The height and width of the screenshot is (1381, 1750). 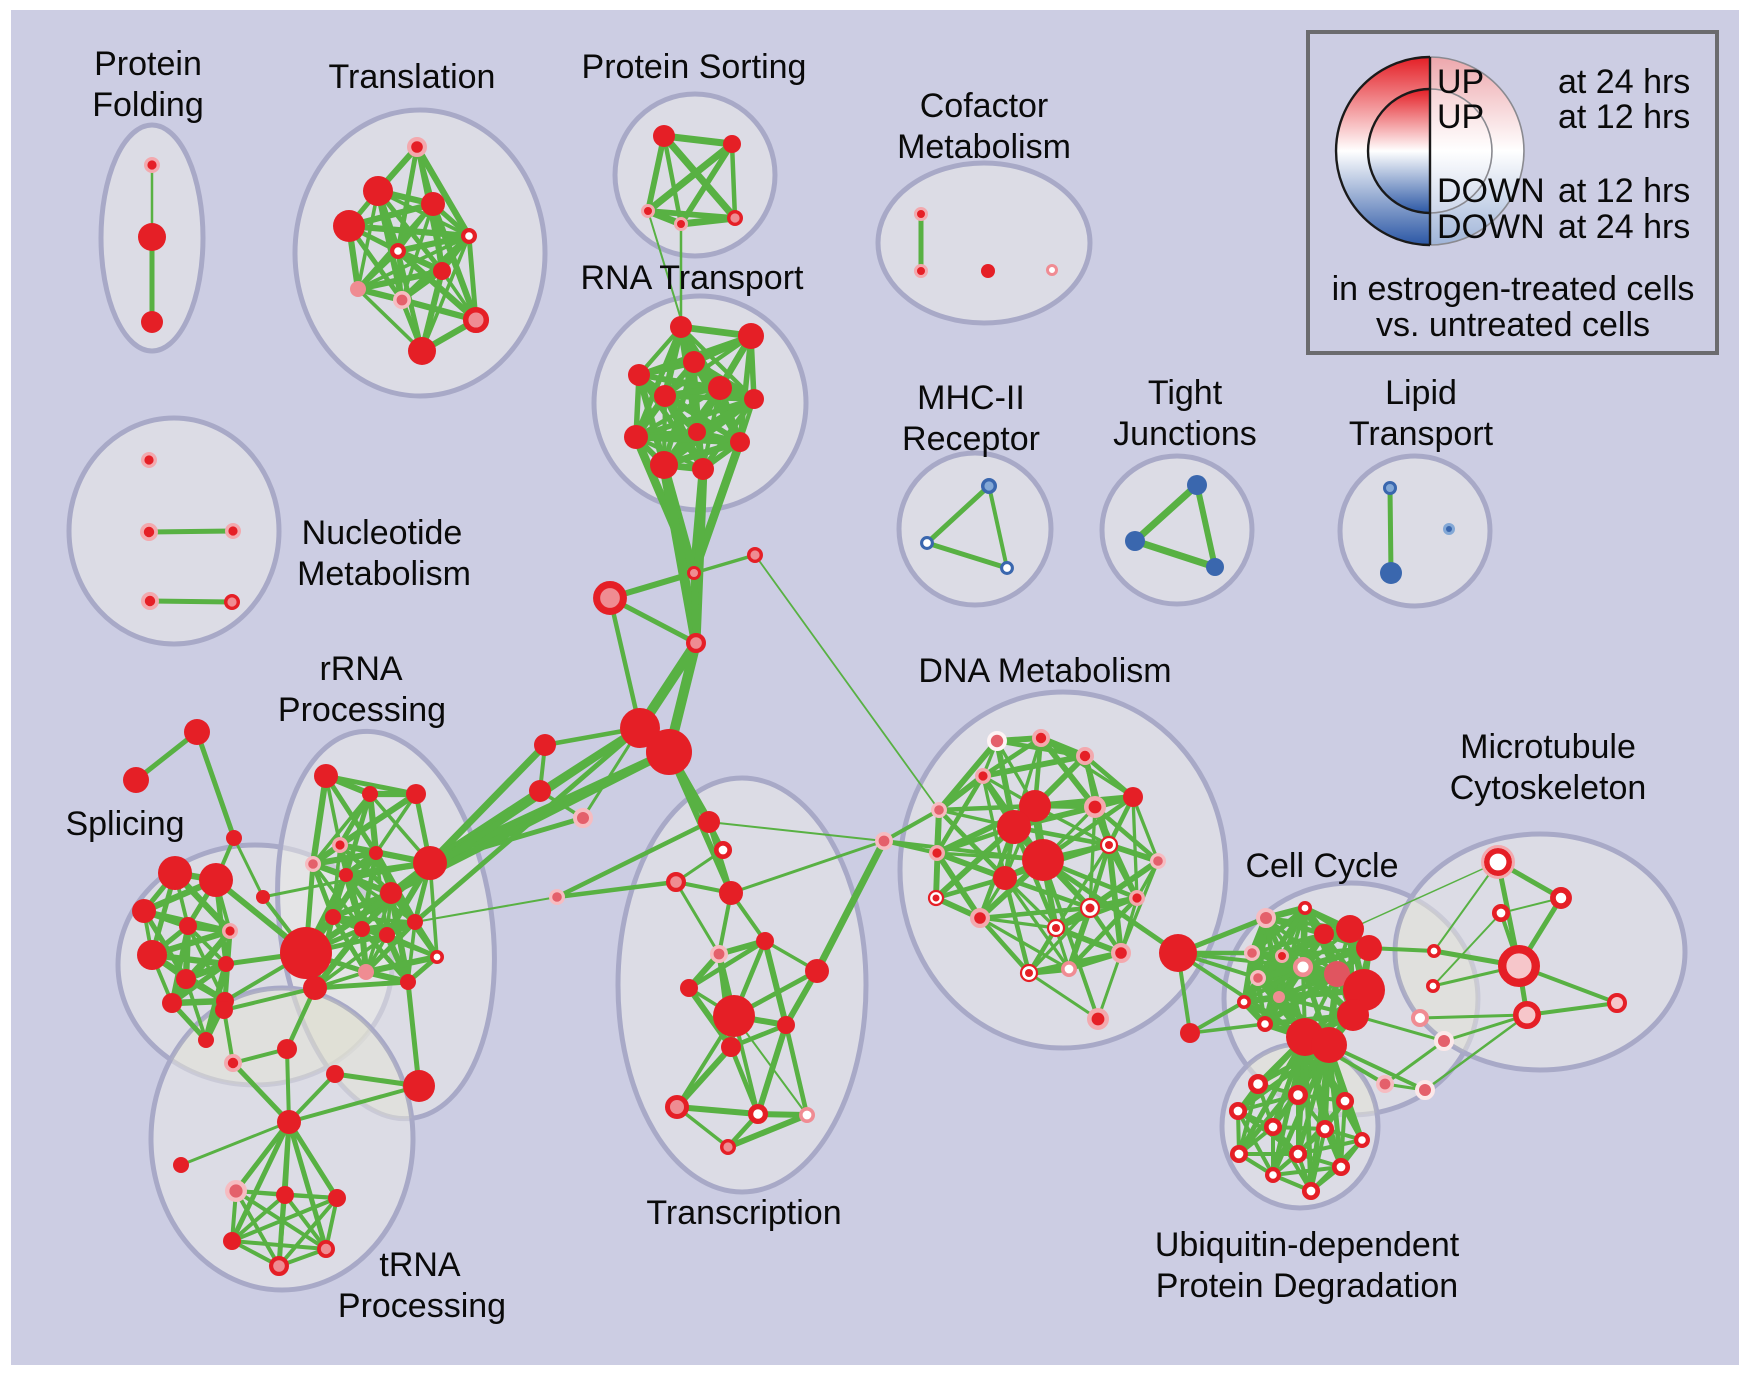 I want to click on svg-text: Tight, so click(x=1185, y=393).